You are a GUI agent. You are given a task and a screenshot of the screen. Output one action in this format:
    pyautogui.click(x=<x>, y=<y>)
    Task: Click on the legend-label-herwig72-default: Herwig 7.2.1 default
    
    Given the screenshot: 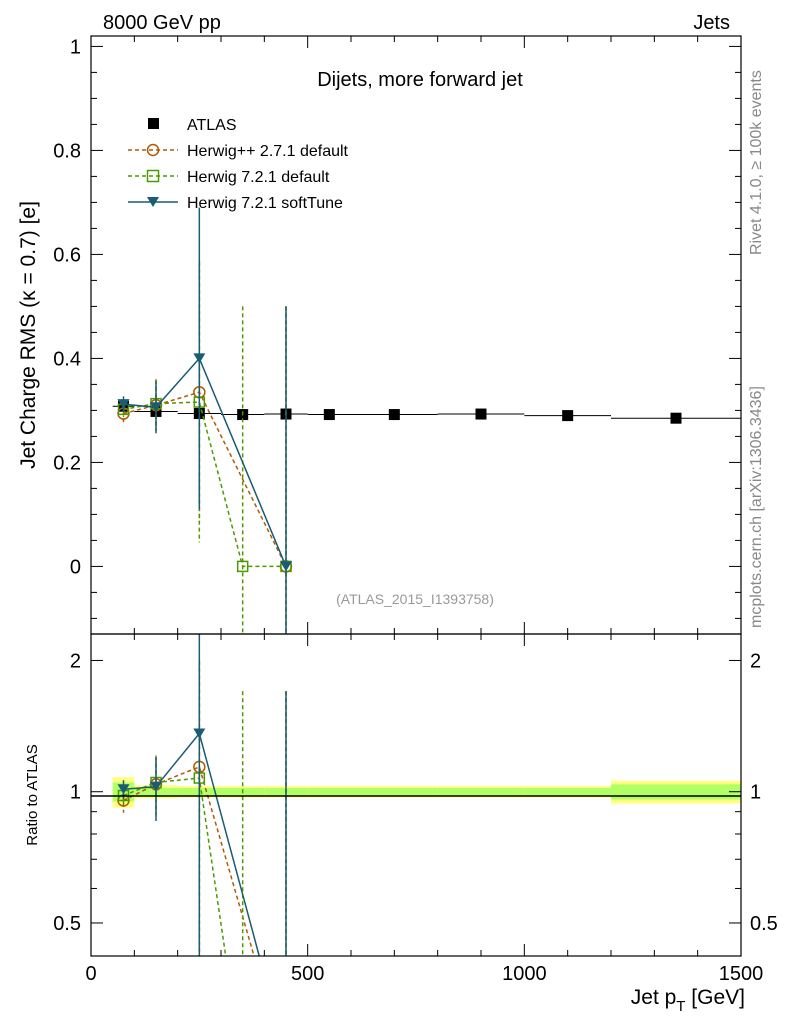 What is the action you would take?
    pyautogui.click(x=258, y=177)
    